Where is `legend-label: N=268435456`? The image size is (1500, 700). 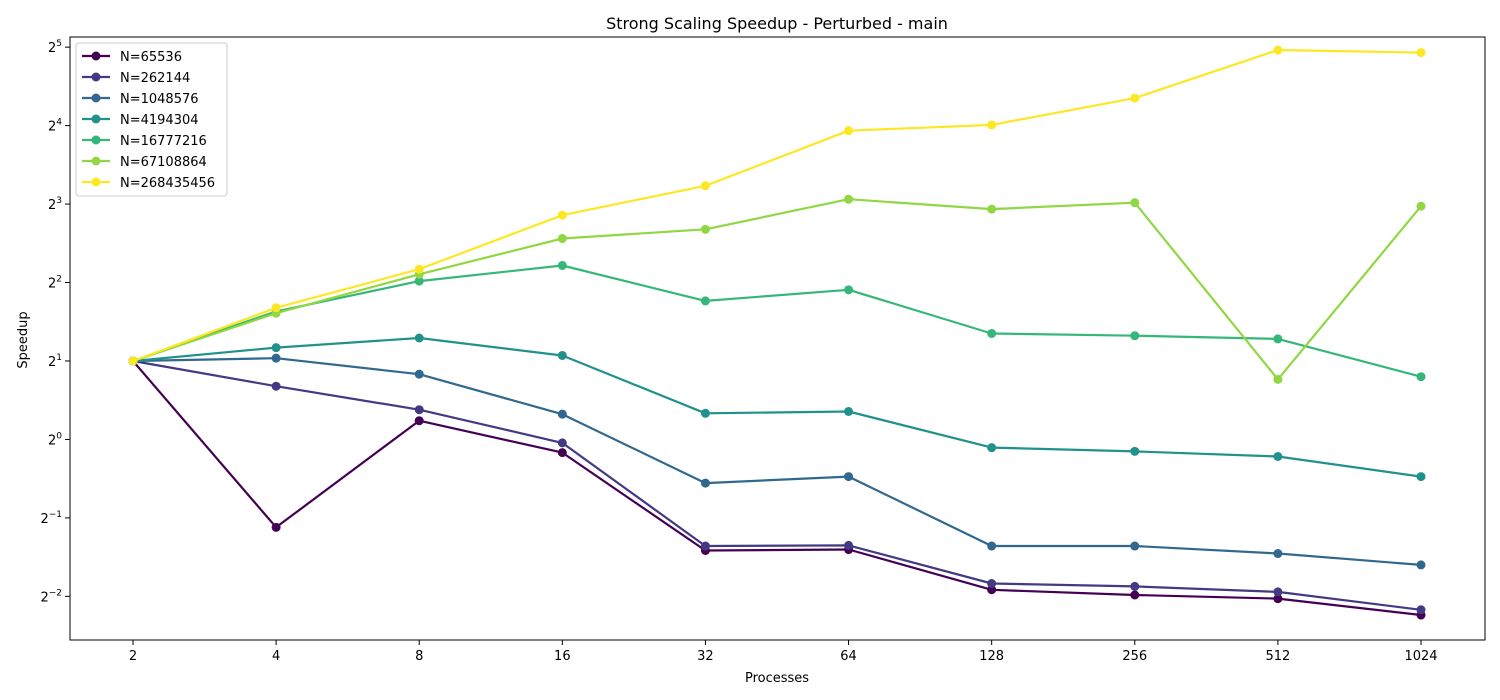
legend-label: N=268435456 is located at coordinates (167, 183).